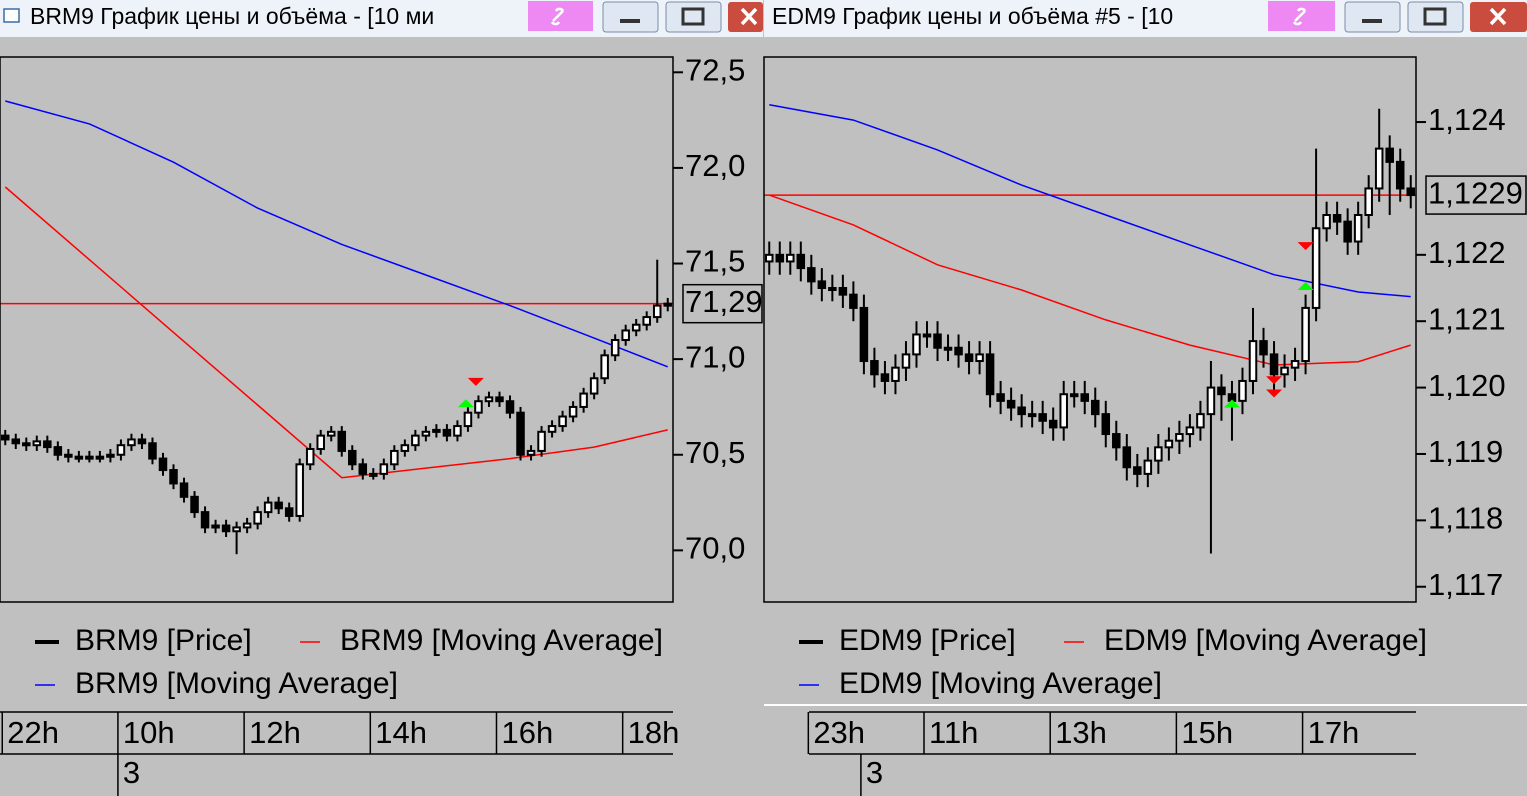 This screenshot has height=796, width=1527. I want to click on y-tick-label: 1,121, so click(1467, 318).